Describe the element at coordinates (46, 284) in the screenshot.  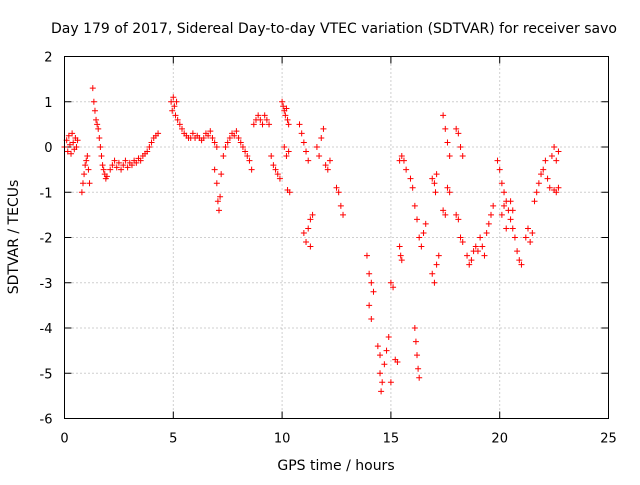
I see `y-tick-label: -3` at that location.